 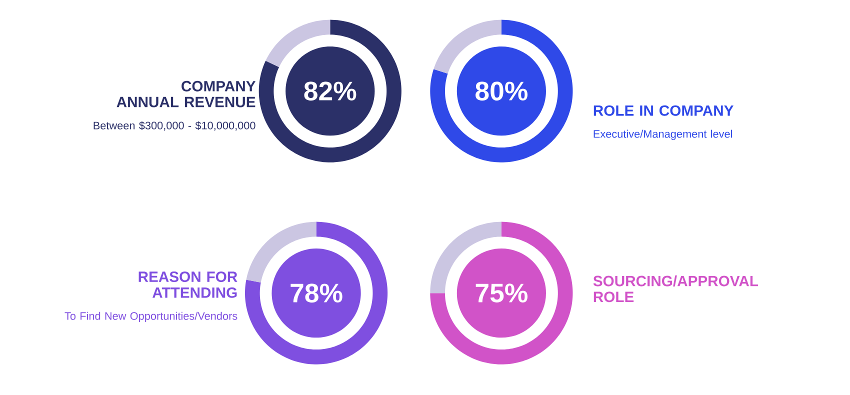 I want to click on data-label: 75%, so click(x=502, y=293).